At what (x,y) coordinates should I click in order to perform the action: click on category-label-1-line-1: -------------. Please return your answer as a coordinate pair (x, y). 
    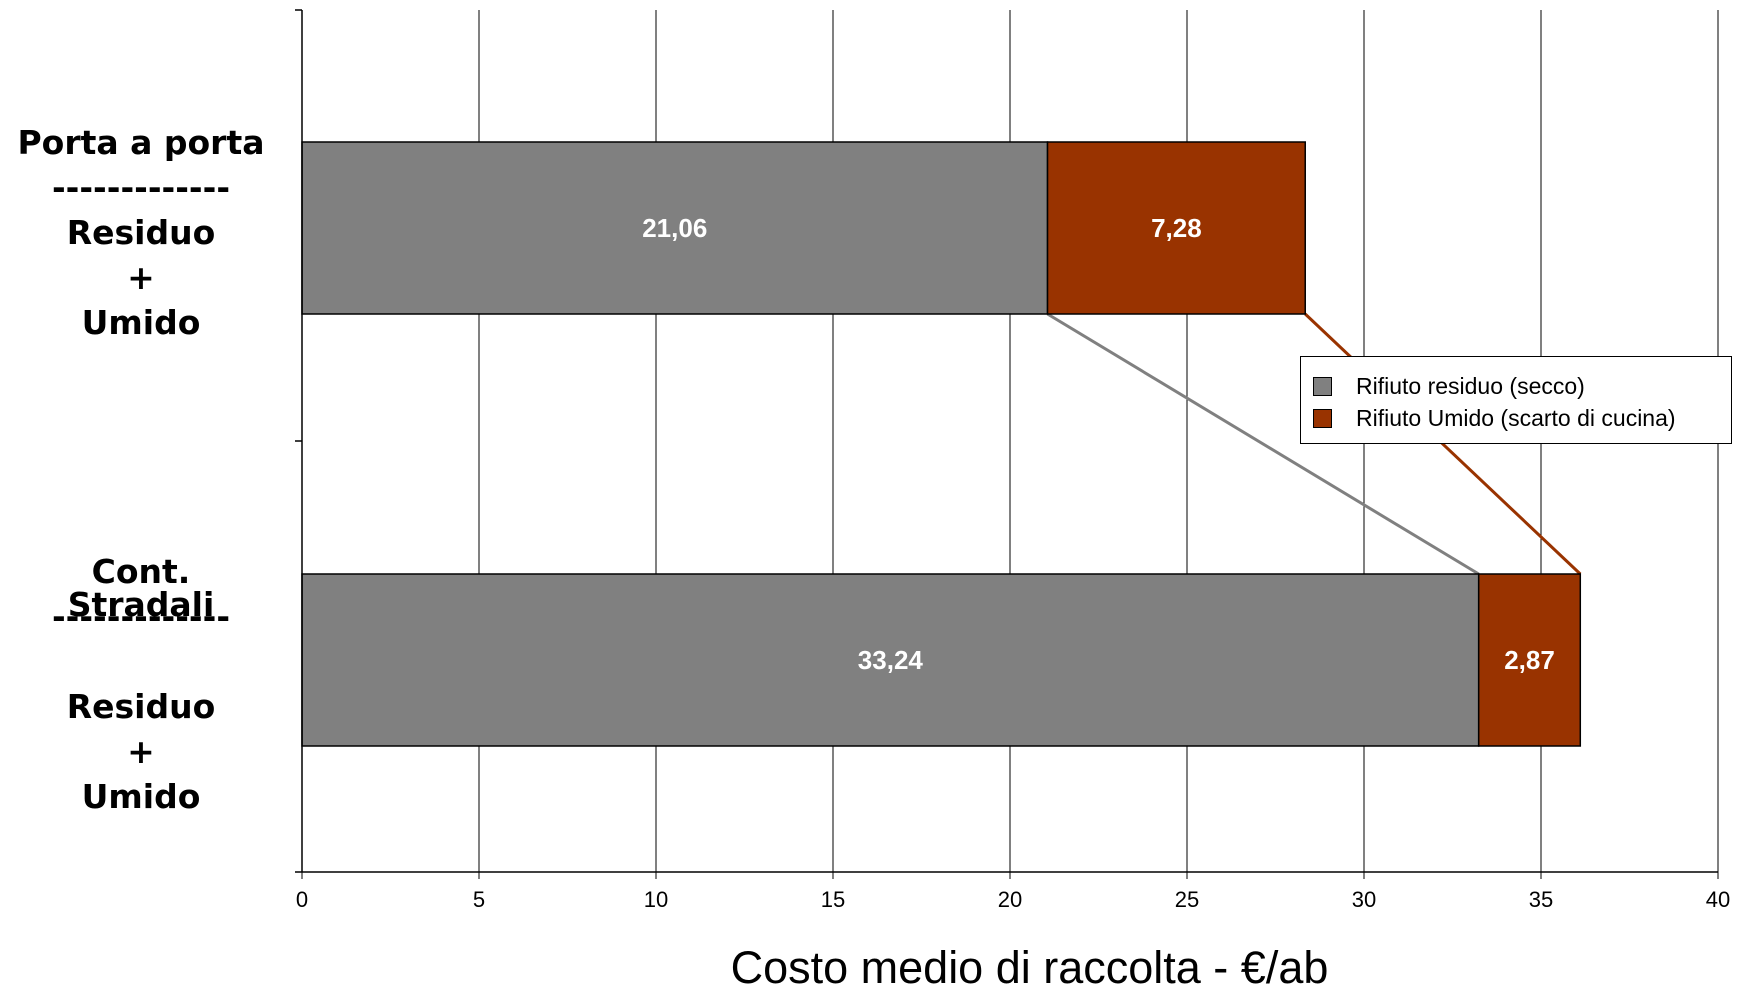
    Looking at the image, I should click on (141, 616).